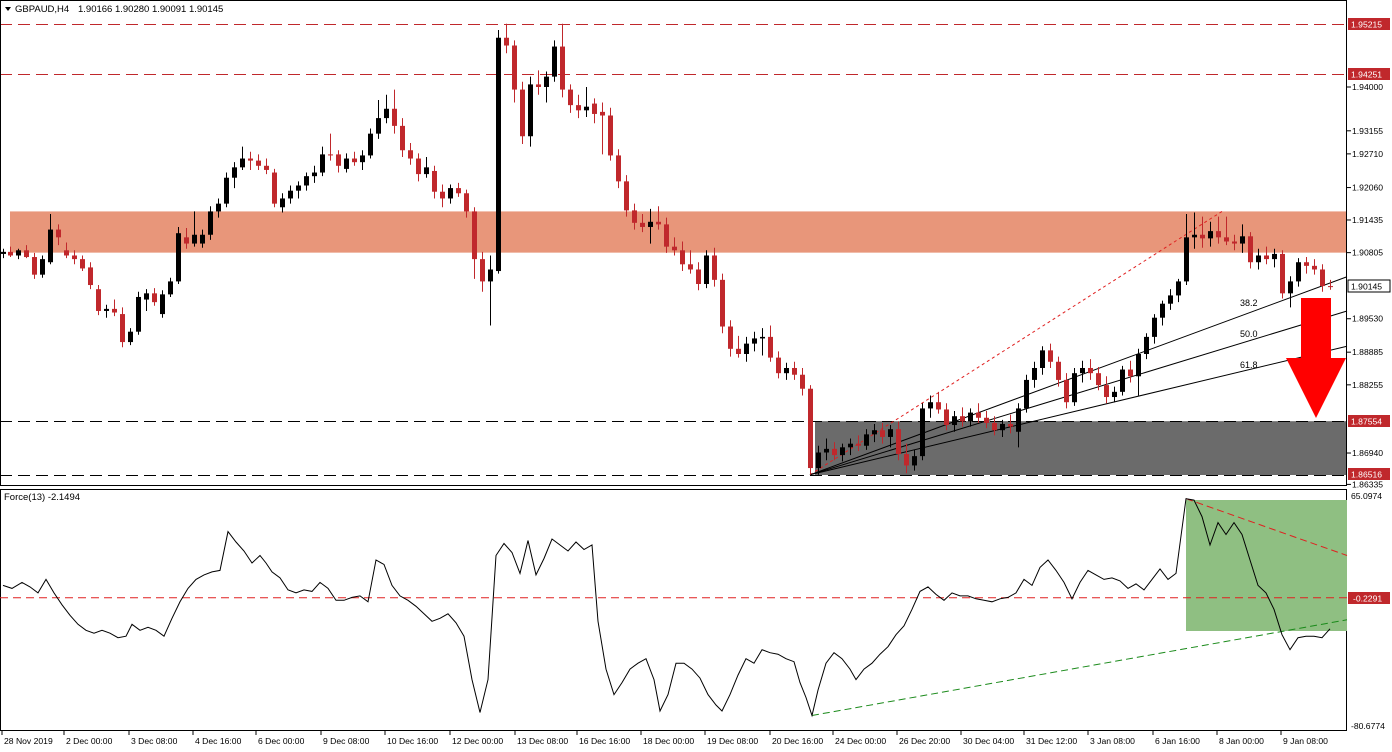  What do you see at coordinates (678, 232) in the screenshot?
I see `resistance-zone` at bounding box center [678, 232].